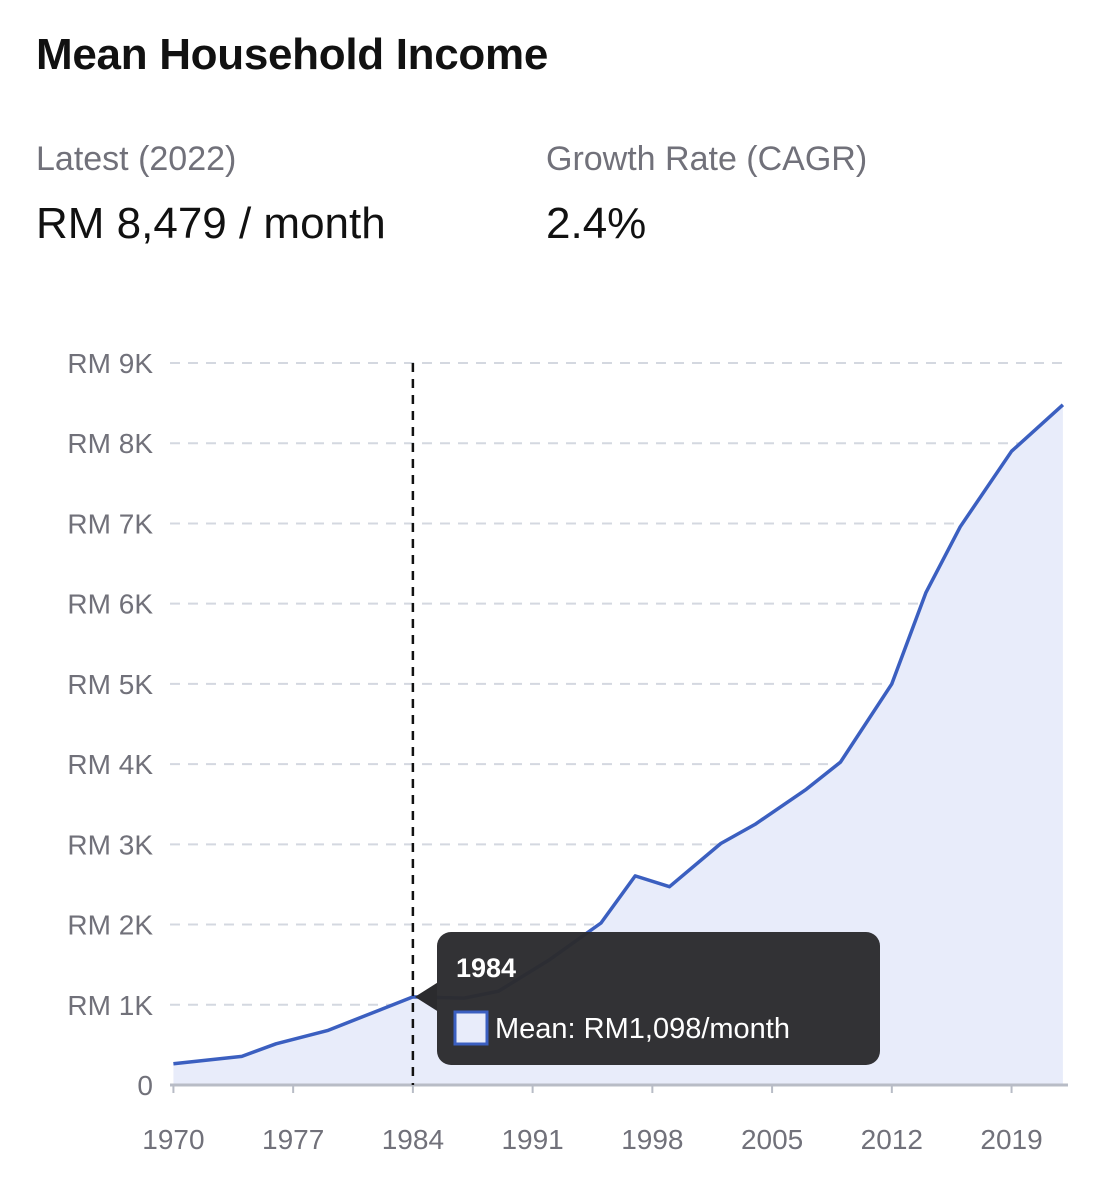 The image size is (1106, 1200). I want to click on latest-stat: Latest (2022) RM 8,479 / month, so click(211, 194).